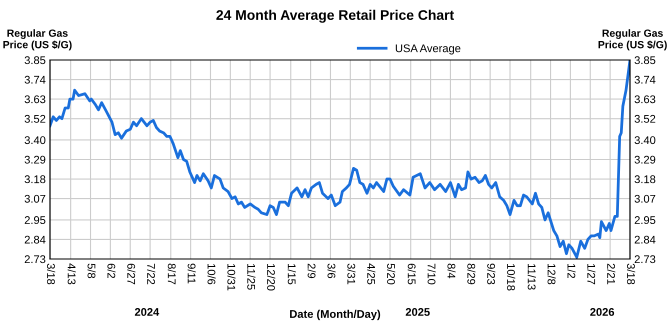 Image resolution: width=670 pixels, height=325 pixels. Describe the element at coordinates (131, 274) in the screenshot. I see `x-tick-label: 6/27` at that location.